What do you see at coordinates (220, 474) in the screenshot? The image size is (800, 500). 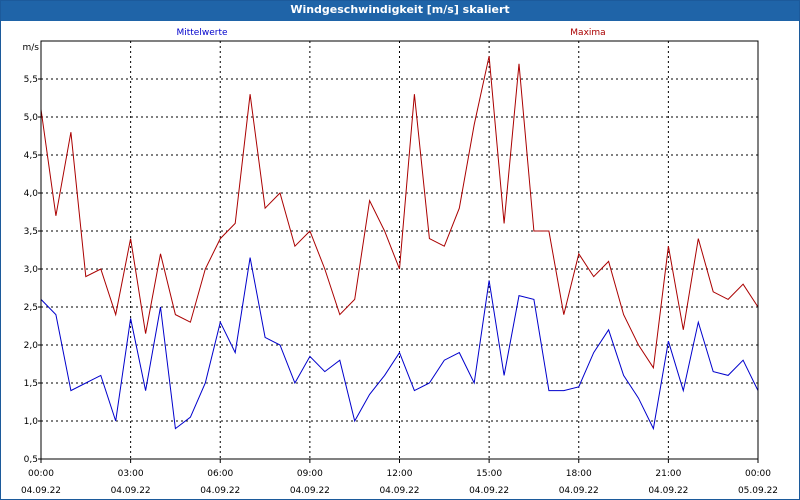 I see `x-tick-time: 06:00` at bounding box center [220, 474].